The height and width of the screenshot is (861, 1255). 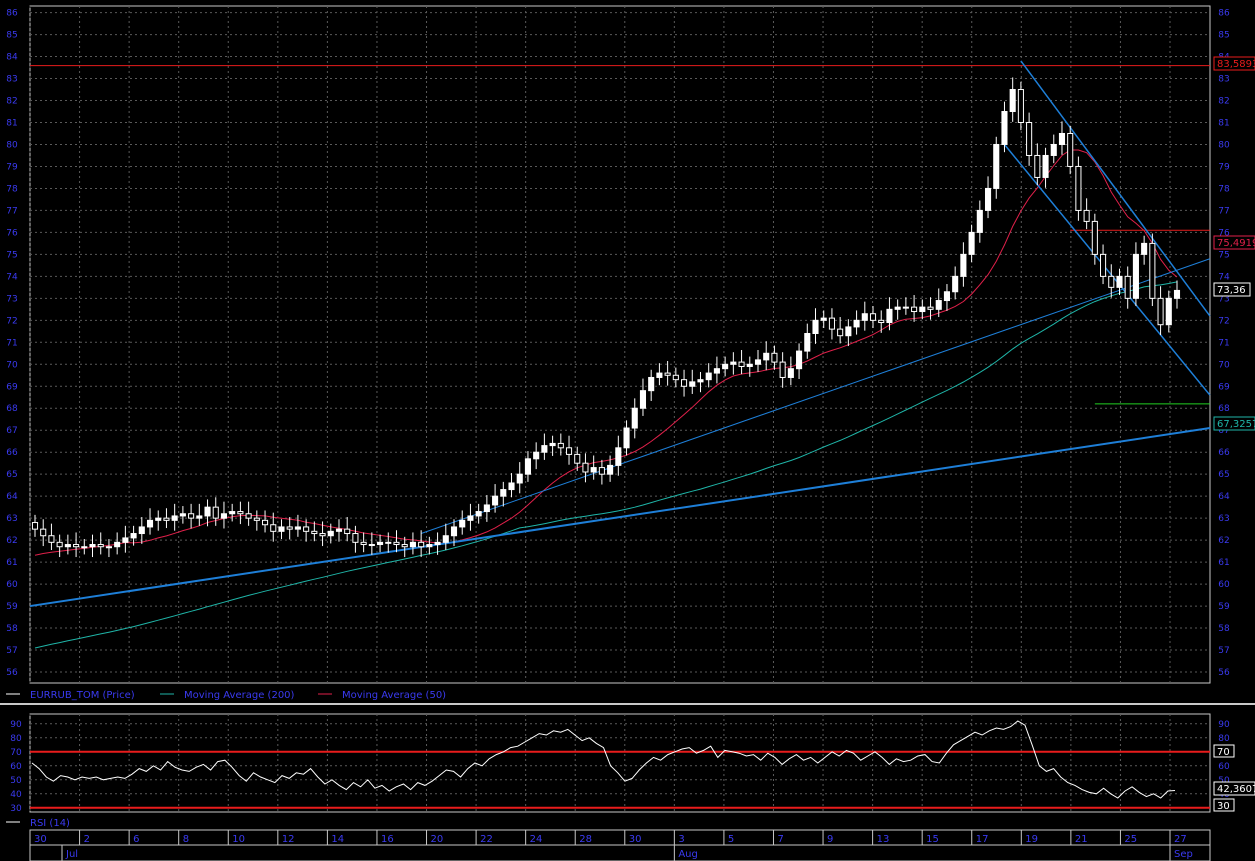 I want to click on rsi-ytick-left: 30, so click(x=16, y=809).